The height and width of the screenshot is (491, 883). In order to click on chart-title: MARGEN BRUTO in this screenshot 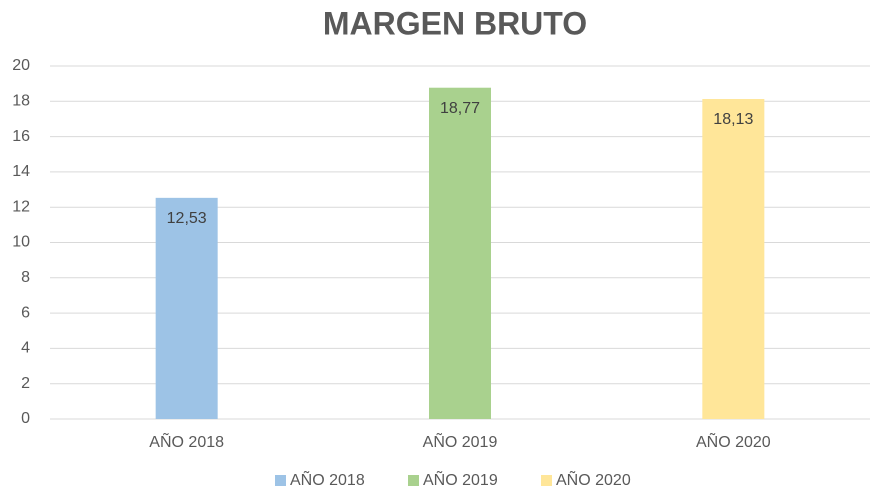, I will do `click(455, 23)`.